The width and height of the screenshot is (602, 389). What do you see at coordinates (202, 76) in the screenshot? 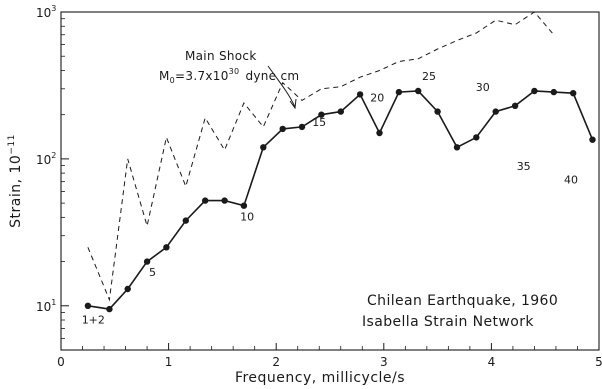
I see `moment-value: =3.7x10` at bounding box center [202, 76].